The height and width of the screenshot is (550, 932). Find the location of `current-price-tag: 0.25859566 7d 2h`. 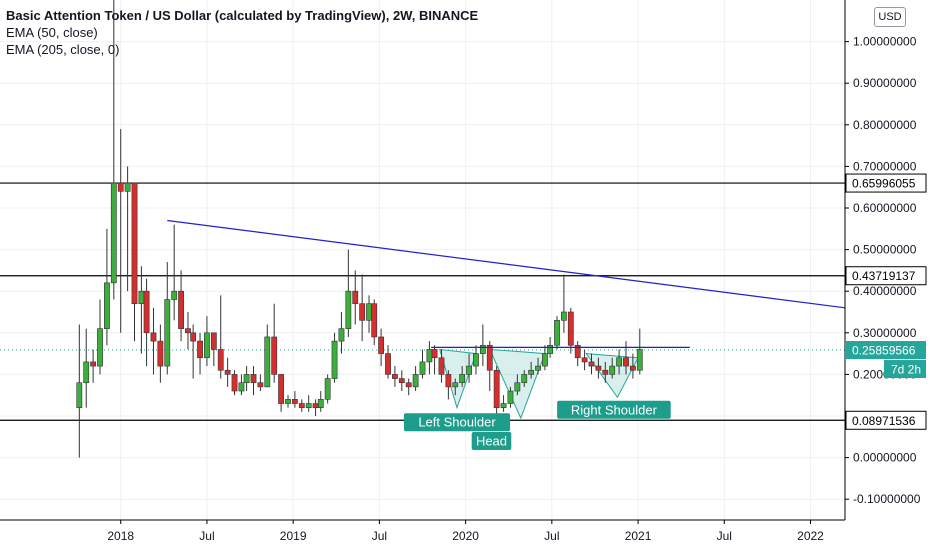

current-price-tag: 0.25859566 7d 2h is located at coordinates (886, 360).